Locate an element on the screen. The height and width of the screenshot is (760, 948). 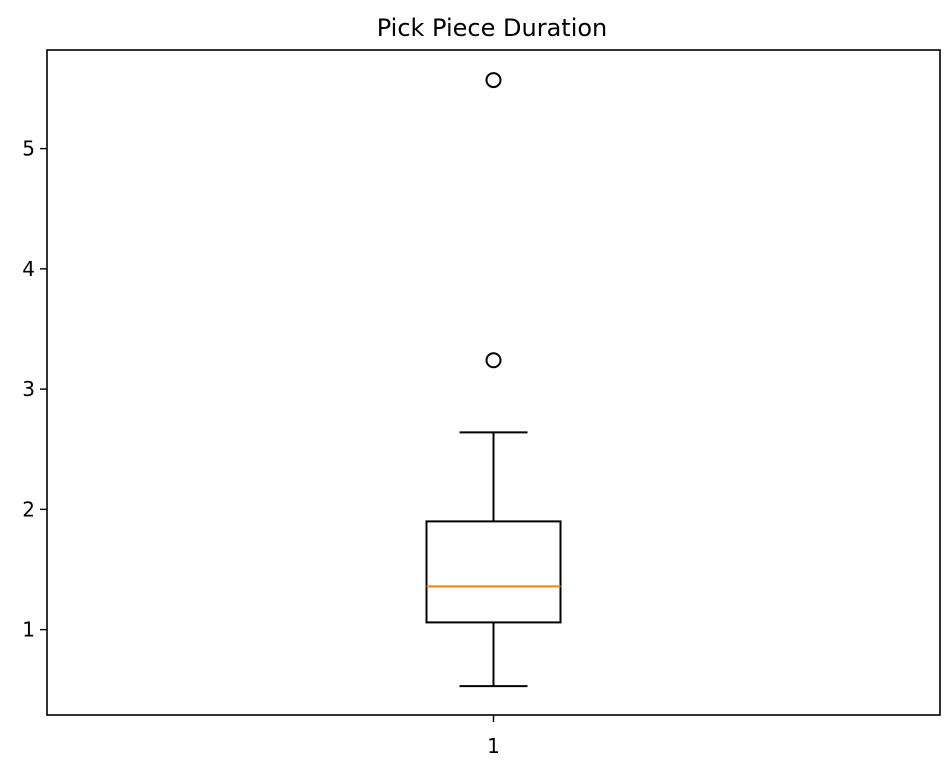
box-iqr is located at coordinates (493, 572).